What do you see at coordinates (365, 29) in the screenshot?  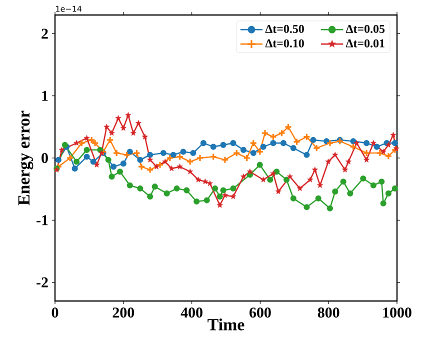 I see `legend-label: Δt=0.05` at bounding box center [365, 29].